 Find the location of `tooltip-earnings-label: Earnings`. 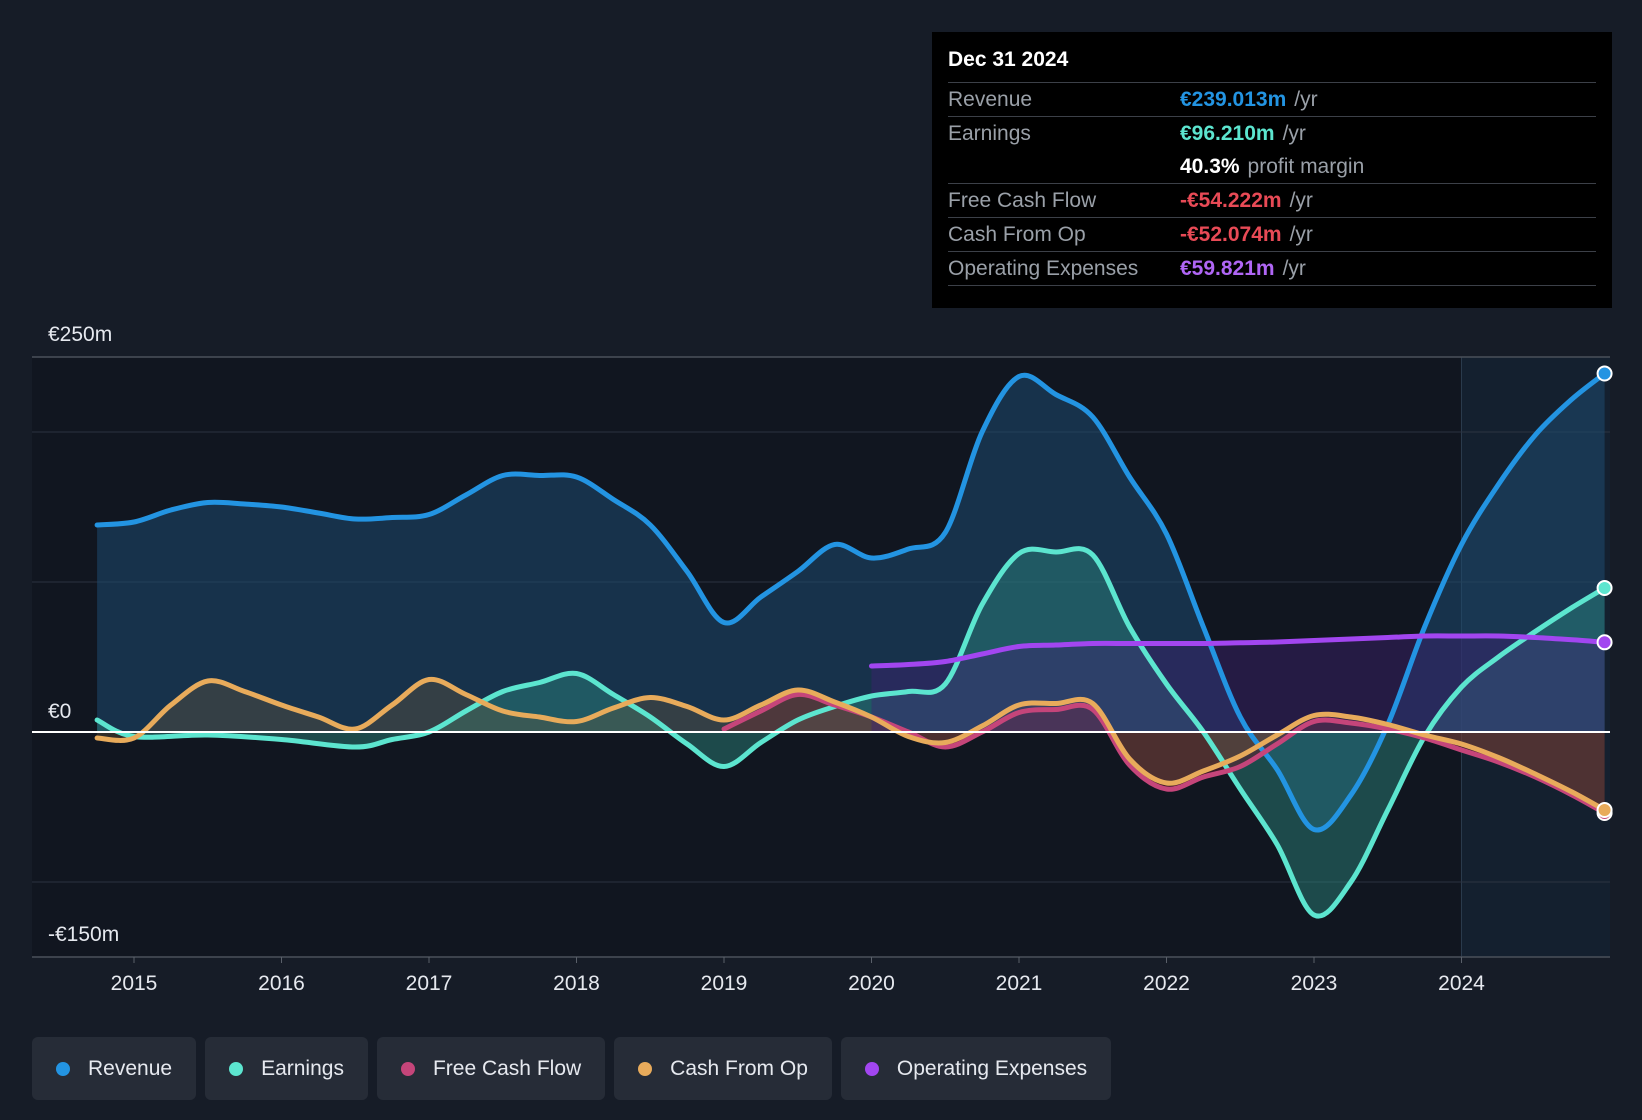

tooltip-earnings-label: Earnings is located at coordinates (989, 133).